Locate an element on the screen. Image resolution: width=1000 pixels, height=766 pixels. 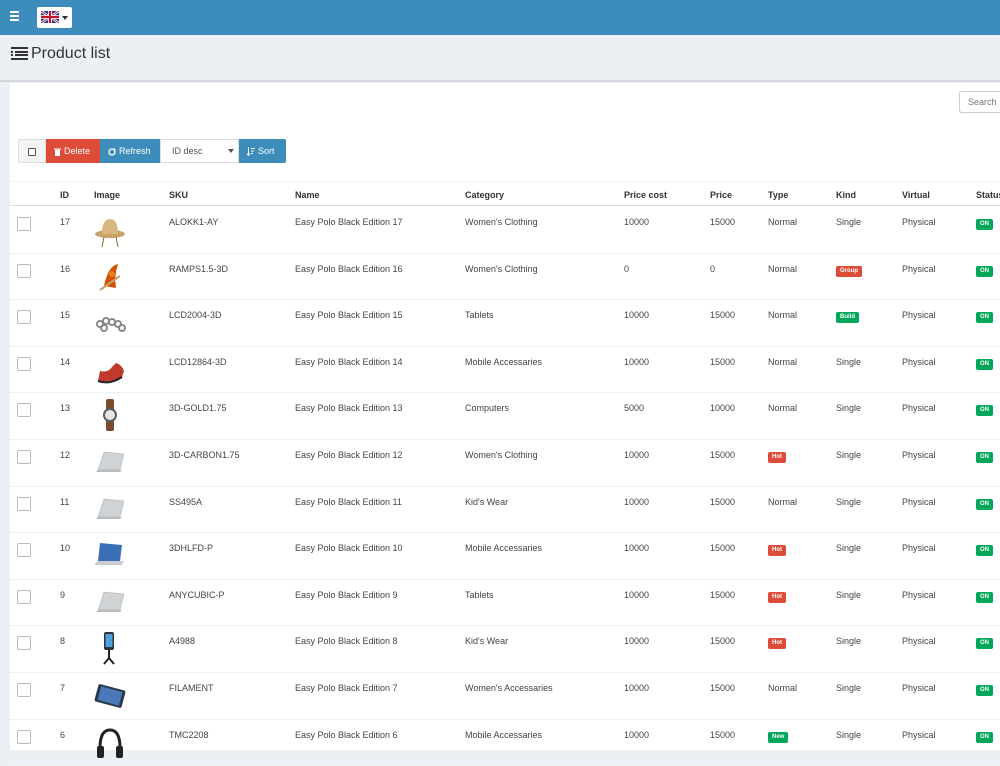
col-price: Price is located at coordinates (721, 195).